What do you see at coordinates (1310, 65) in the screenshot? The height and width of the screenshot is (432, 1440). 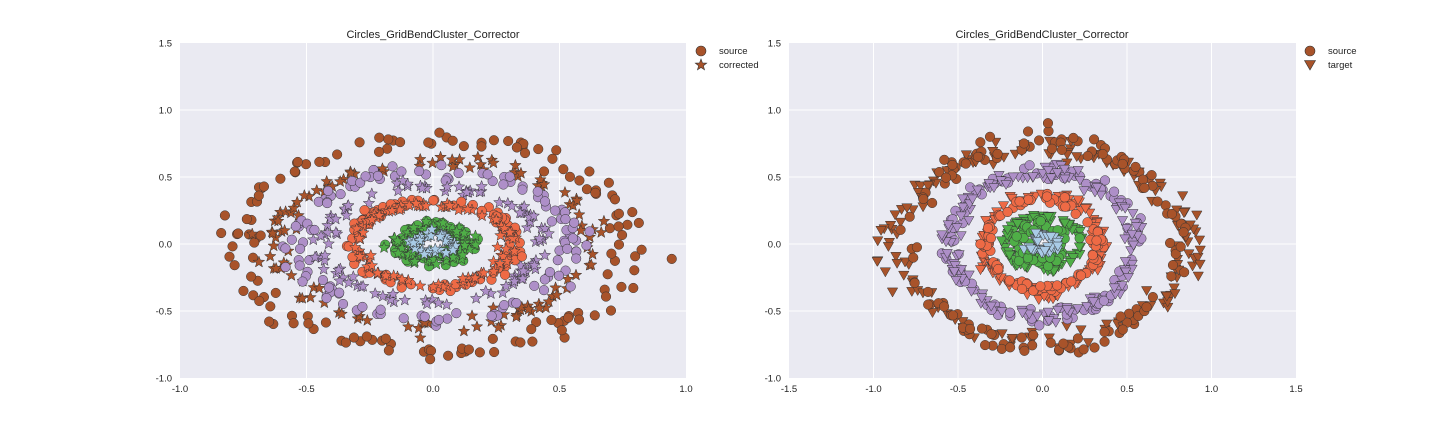 I see `triangle-down-icon` at bounding box center [1310, 65].